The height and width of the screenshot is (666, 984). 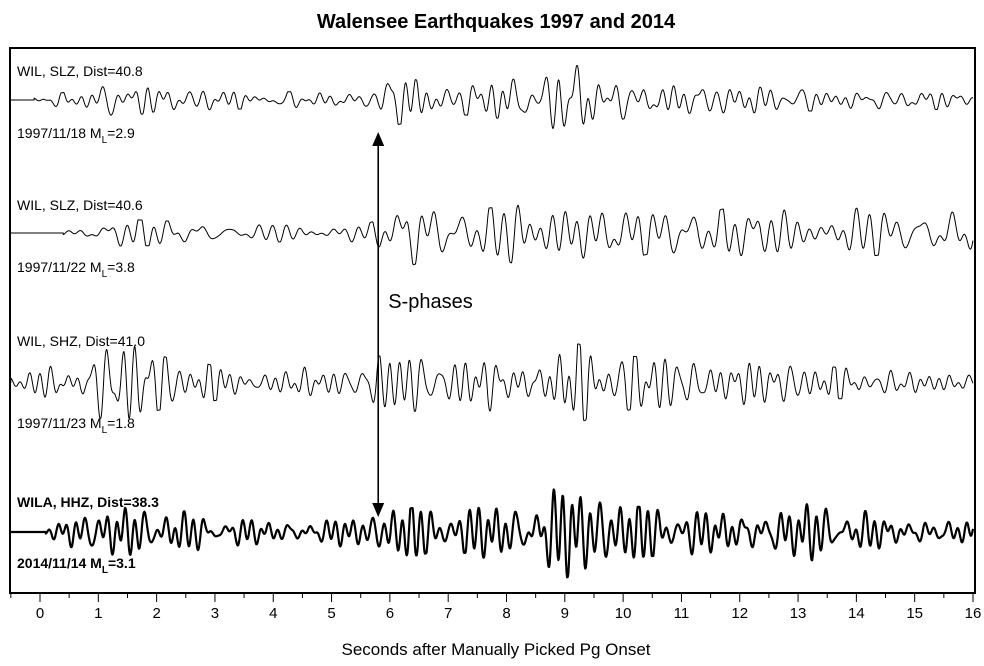 I want to click on trace-station-label: WIL, SLZ, Dist=40.6, so click(x=80, y=205).